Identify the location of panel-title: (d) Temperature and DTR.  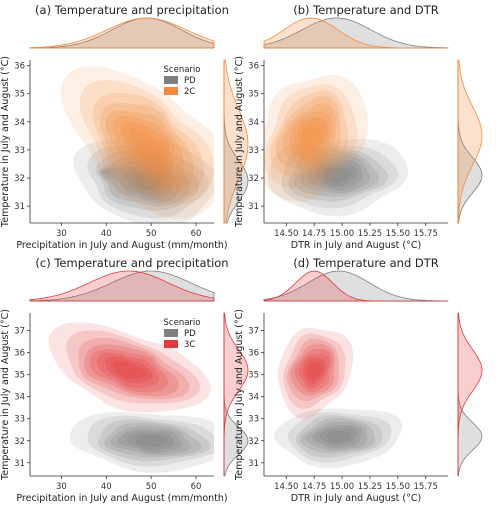
(366, 263).